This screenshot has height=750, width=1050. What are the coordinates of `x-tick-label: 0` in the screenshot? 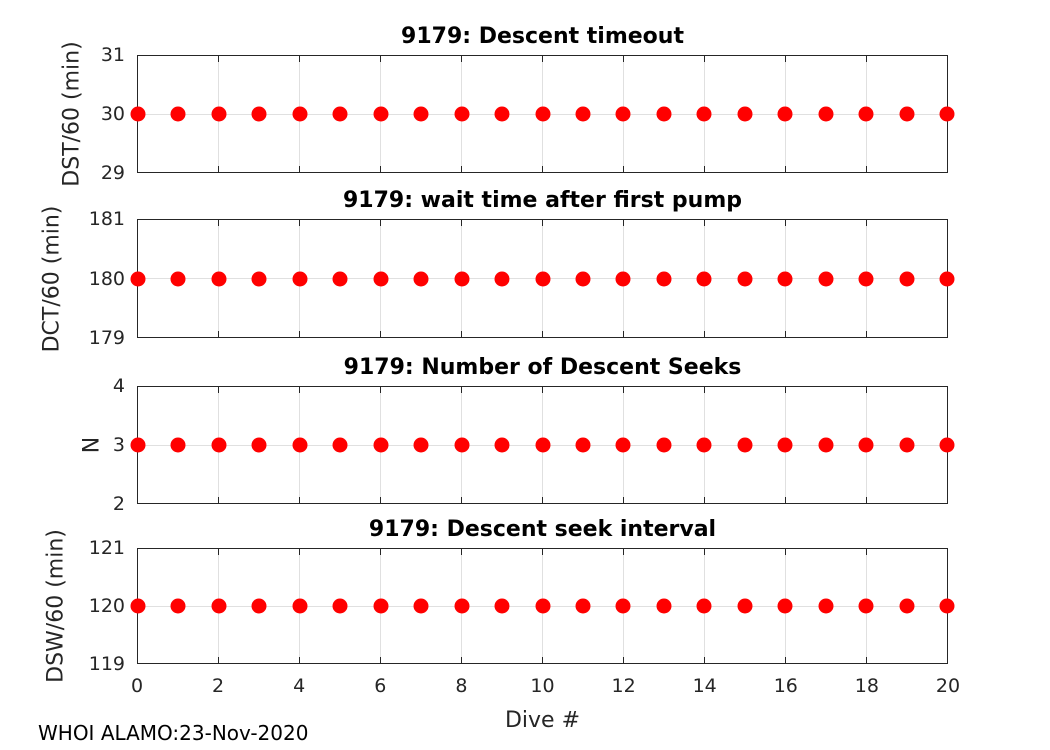 It's located at (137, 686).